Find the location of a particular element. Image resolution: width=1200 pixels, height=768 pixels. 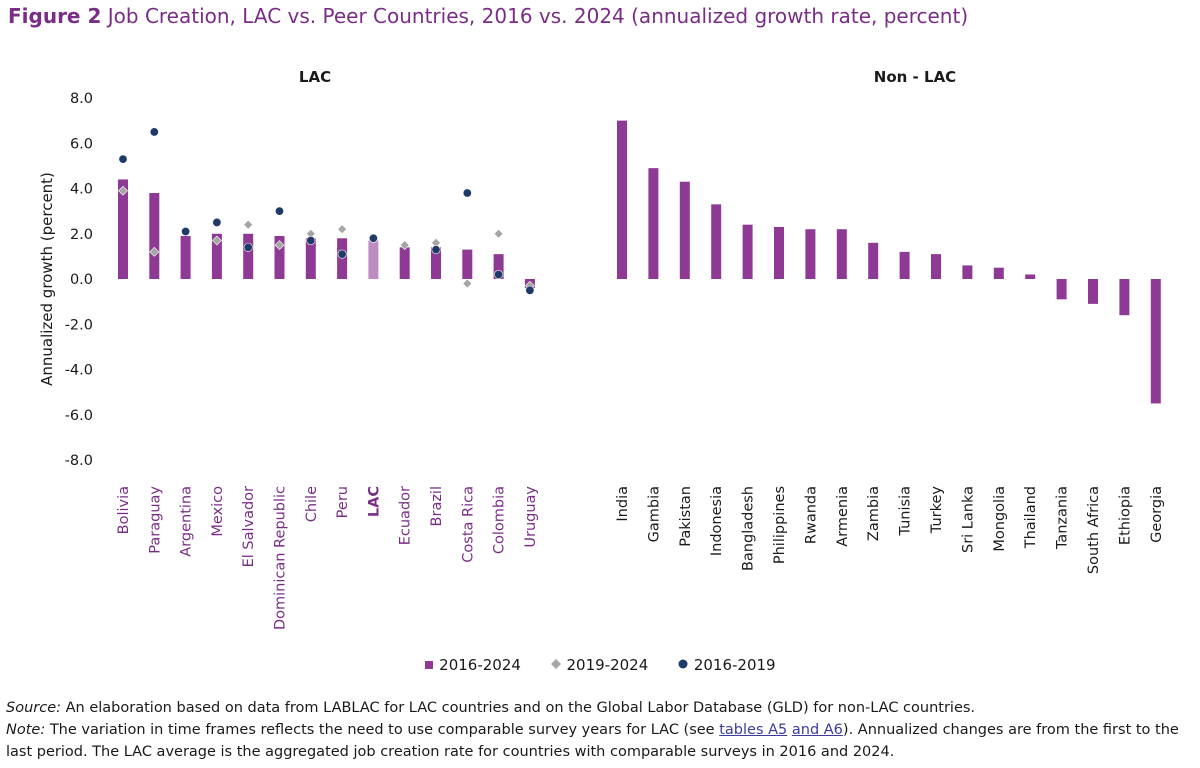

category-label: Bolivia is located at coordinates (124, 510).